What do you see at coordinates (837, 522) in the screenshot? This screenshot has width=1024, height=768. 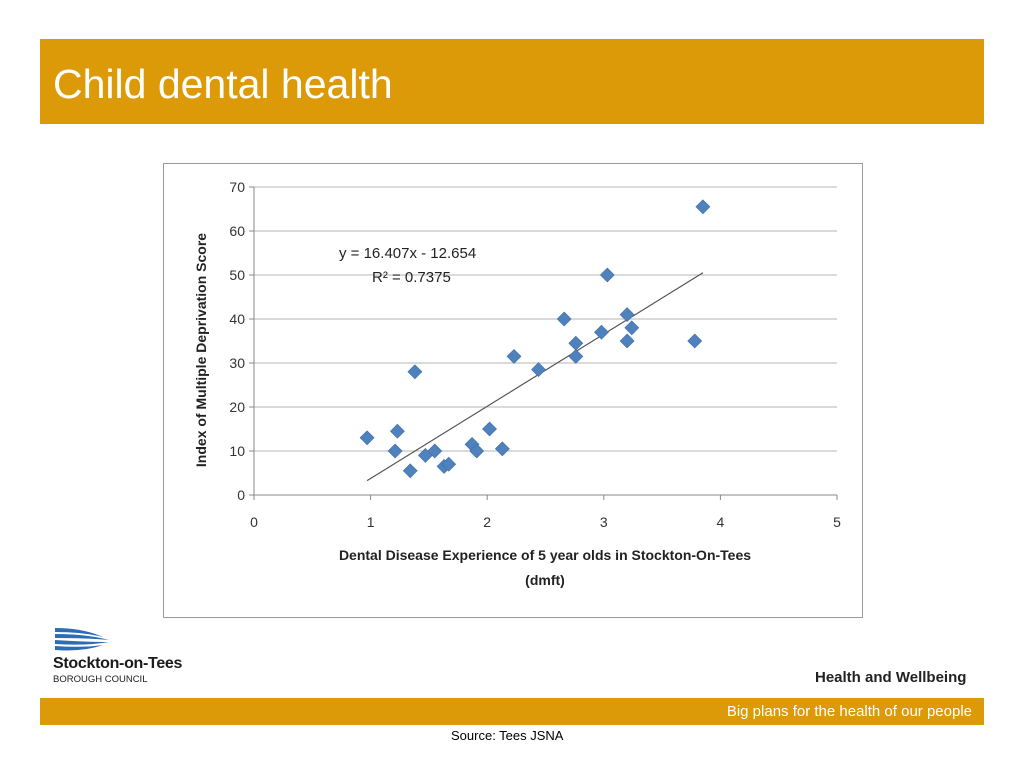 I see `x-tick-label: 5` at bounding box center [837, 522].